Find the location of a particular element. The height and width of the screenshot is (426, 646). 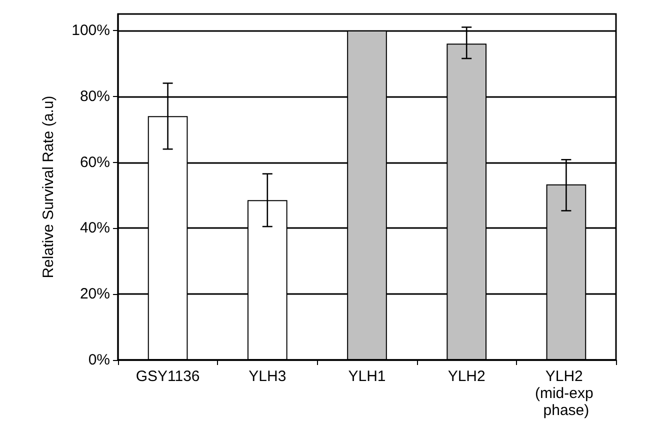

y-tick-label: 0% is located at coordinates (99, 360).